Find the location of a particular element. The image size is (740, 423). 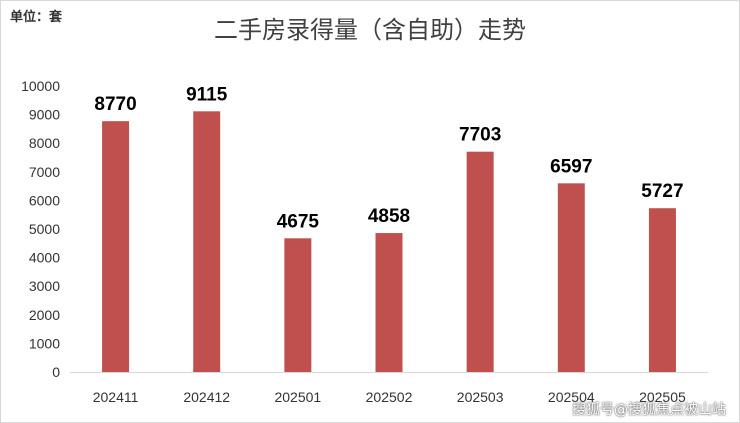

y-tick-label: 6000 is located at coordinates (44, 200).